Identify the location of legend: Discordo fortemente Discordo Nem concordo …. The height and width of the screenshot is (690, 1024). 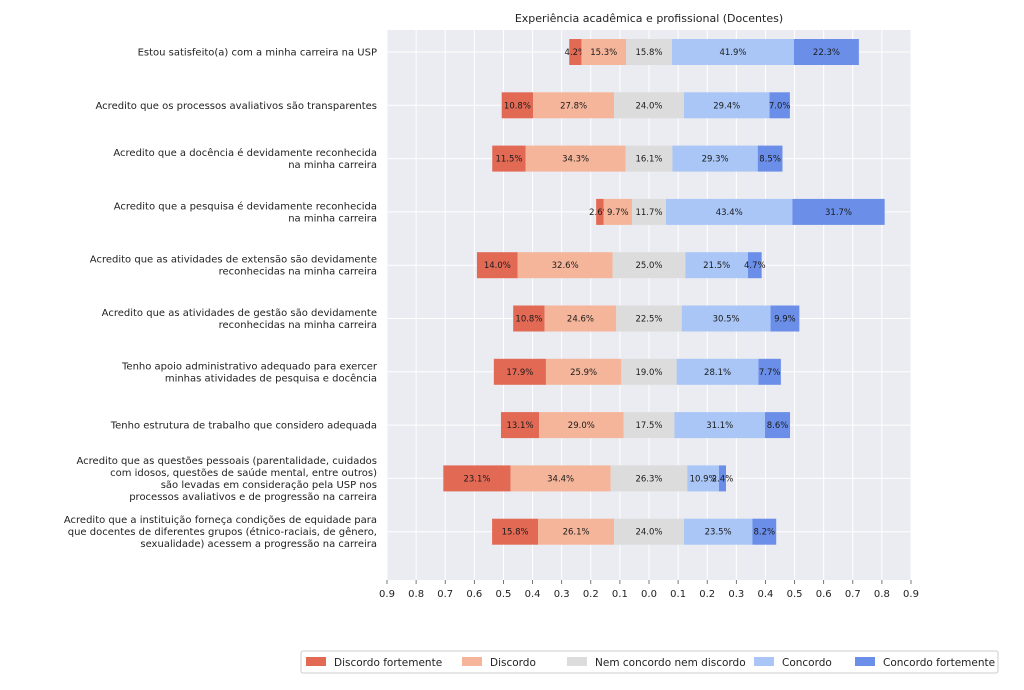
(649, 662).